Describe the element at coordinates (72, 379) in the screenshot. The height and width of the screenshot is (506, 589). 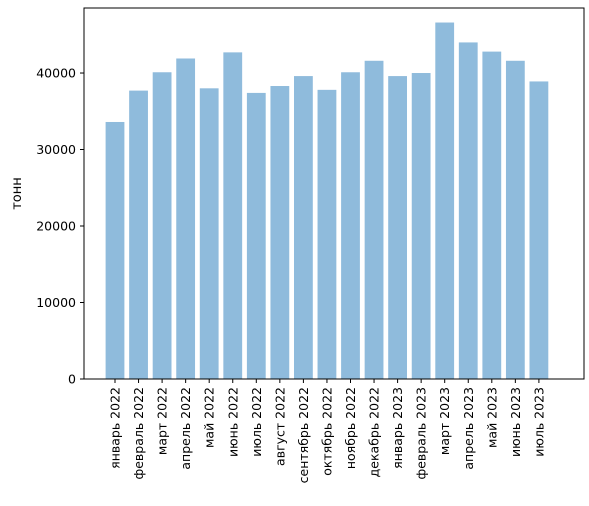
I see `y-tick-label: 0` at that location.